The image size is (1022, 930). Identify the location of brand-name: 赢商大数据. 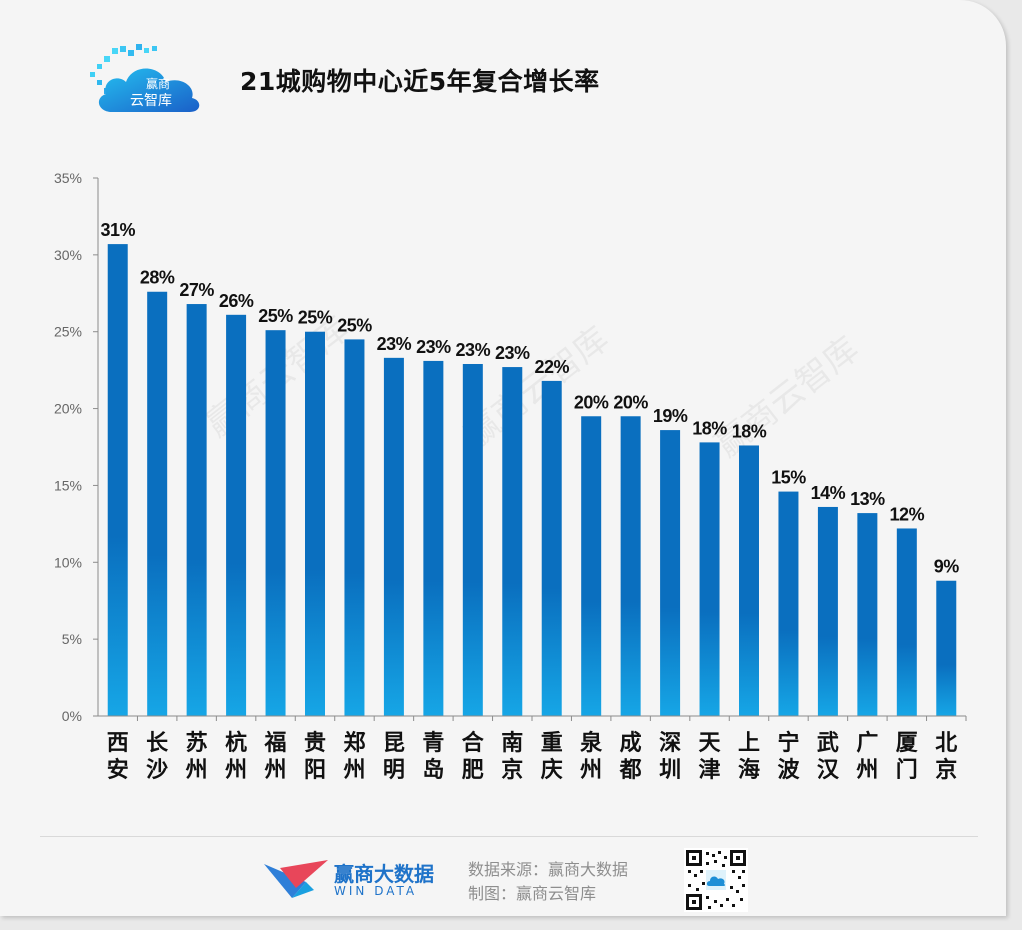
(384, 874).